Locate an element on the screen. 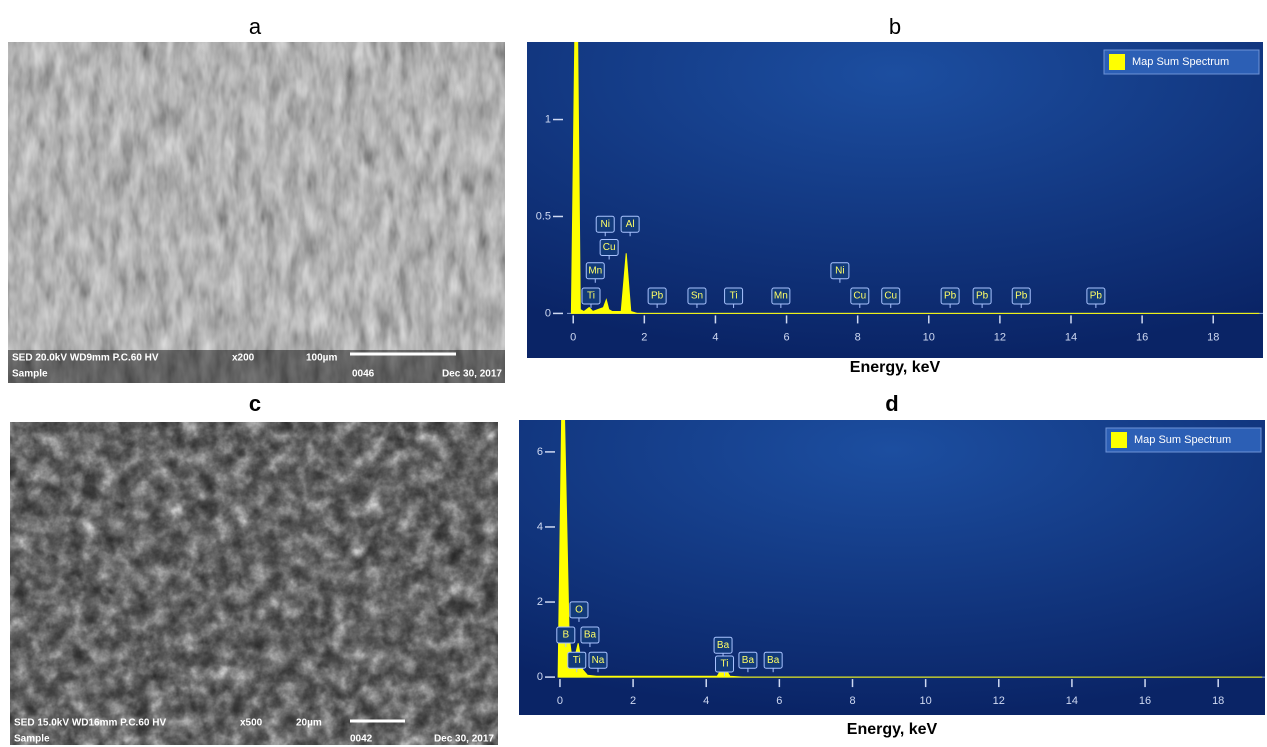  sem-info: x200 is located at coordinates (243, 358).